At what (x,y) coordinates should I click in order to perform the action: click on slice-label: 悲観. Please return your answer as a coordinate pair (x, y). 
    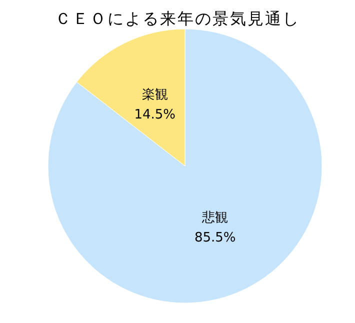
    Looking at the image, I should click on (214, 218).